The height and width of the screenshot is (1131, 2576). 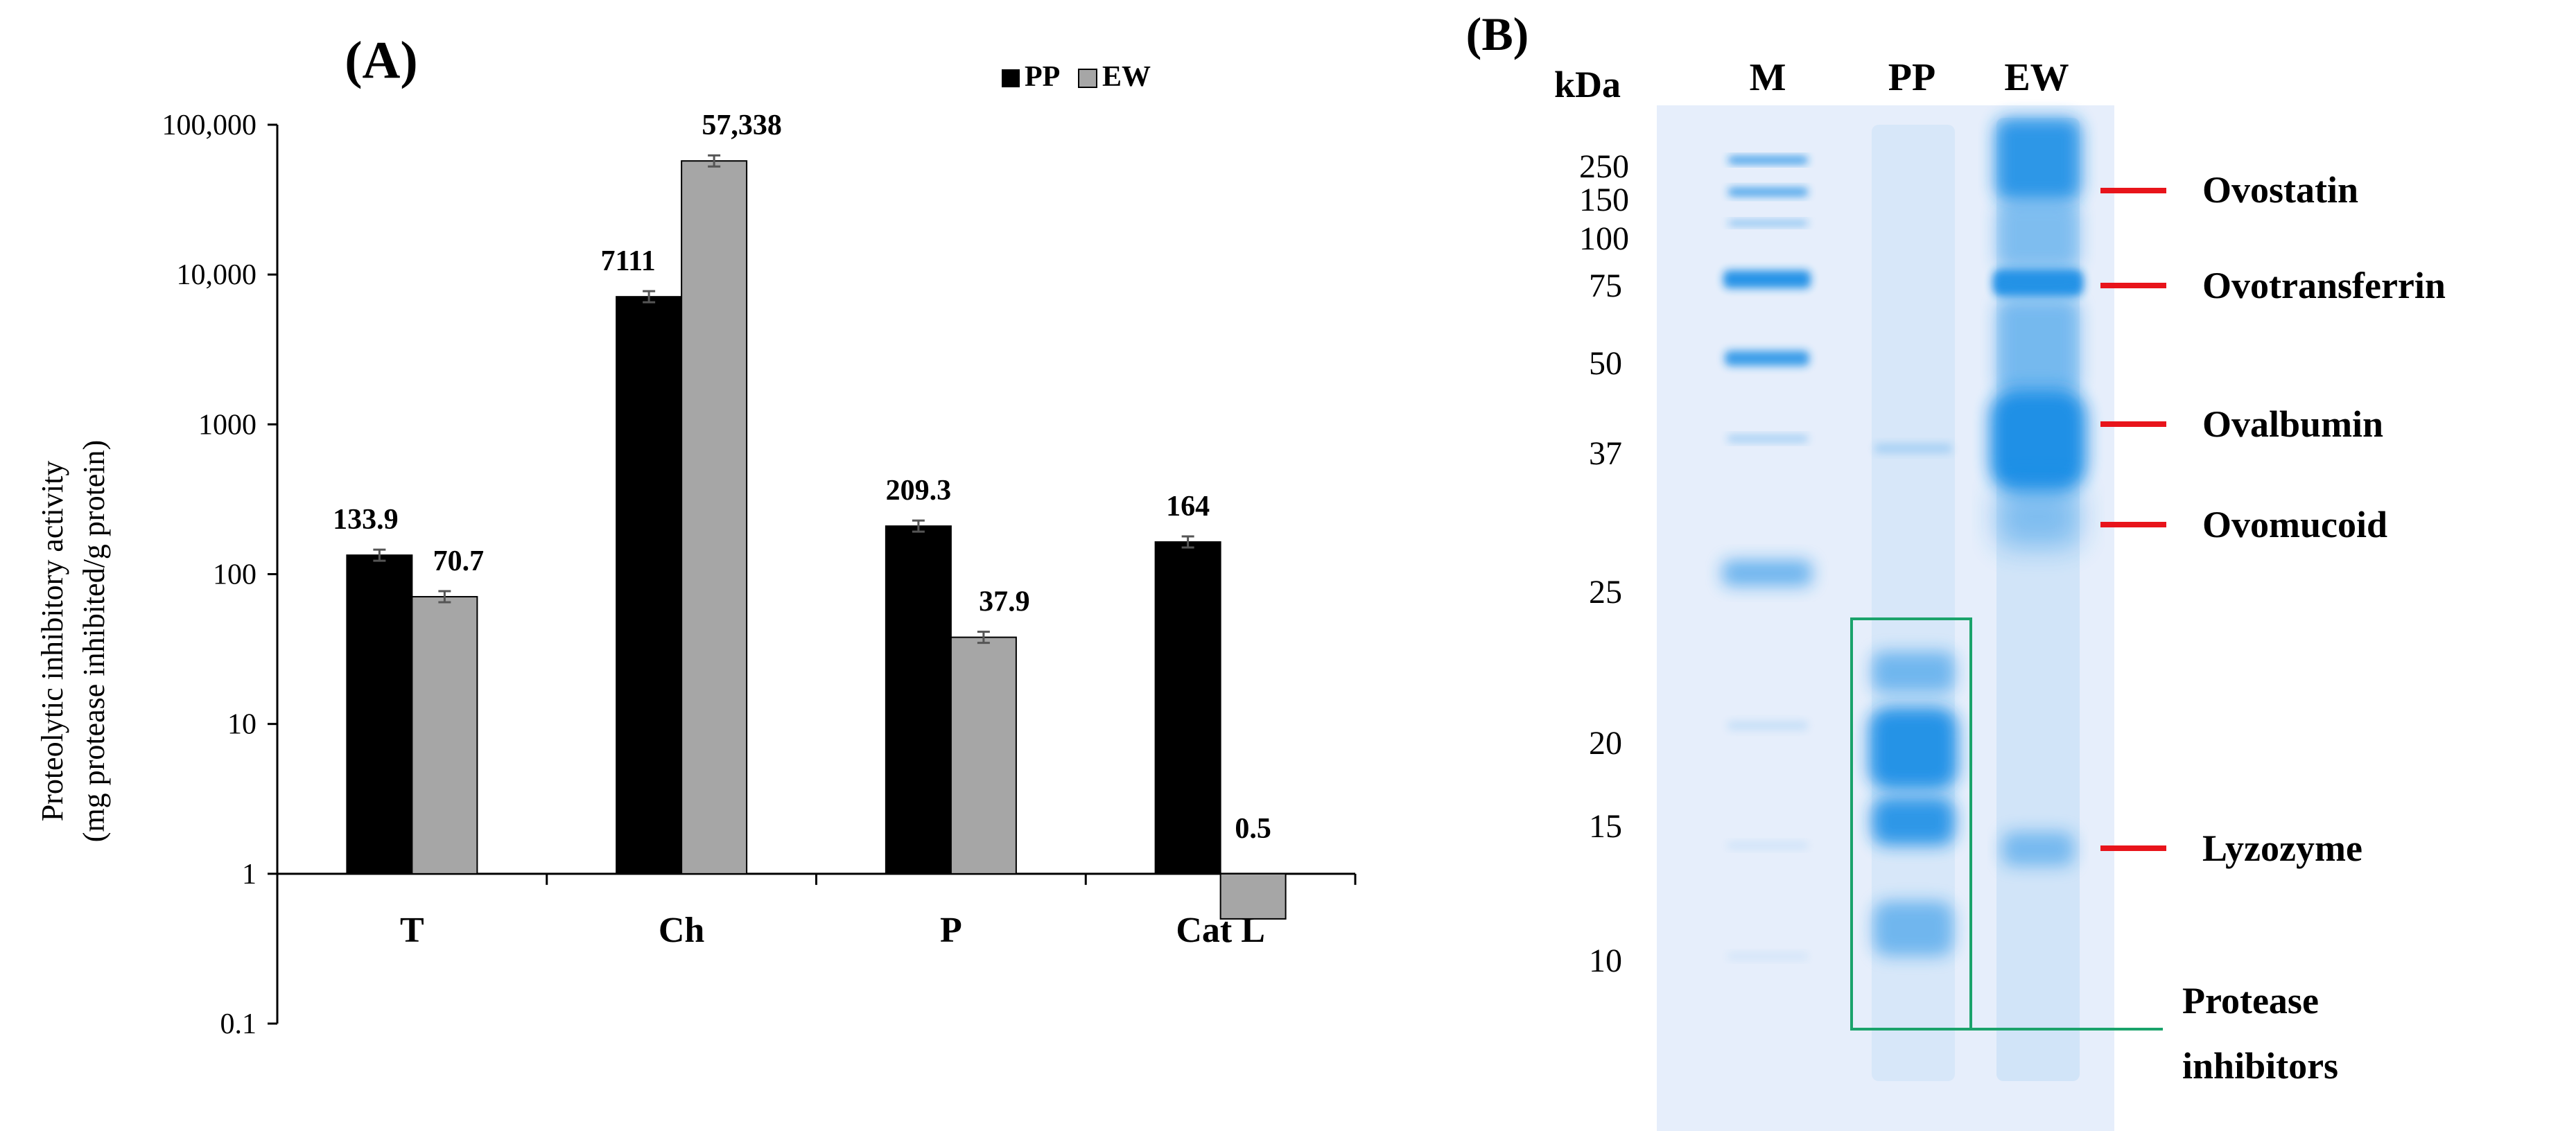 I want to click on data-label: 164, so click(x=1188, y=507).